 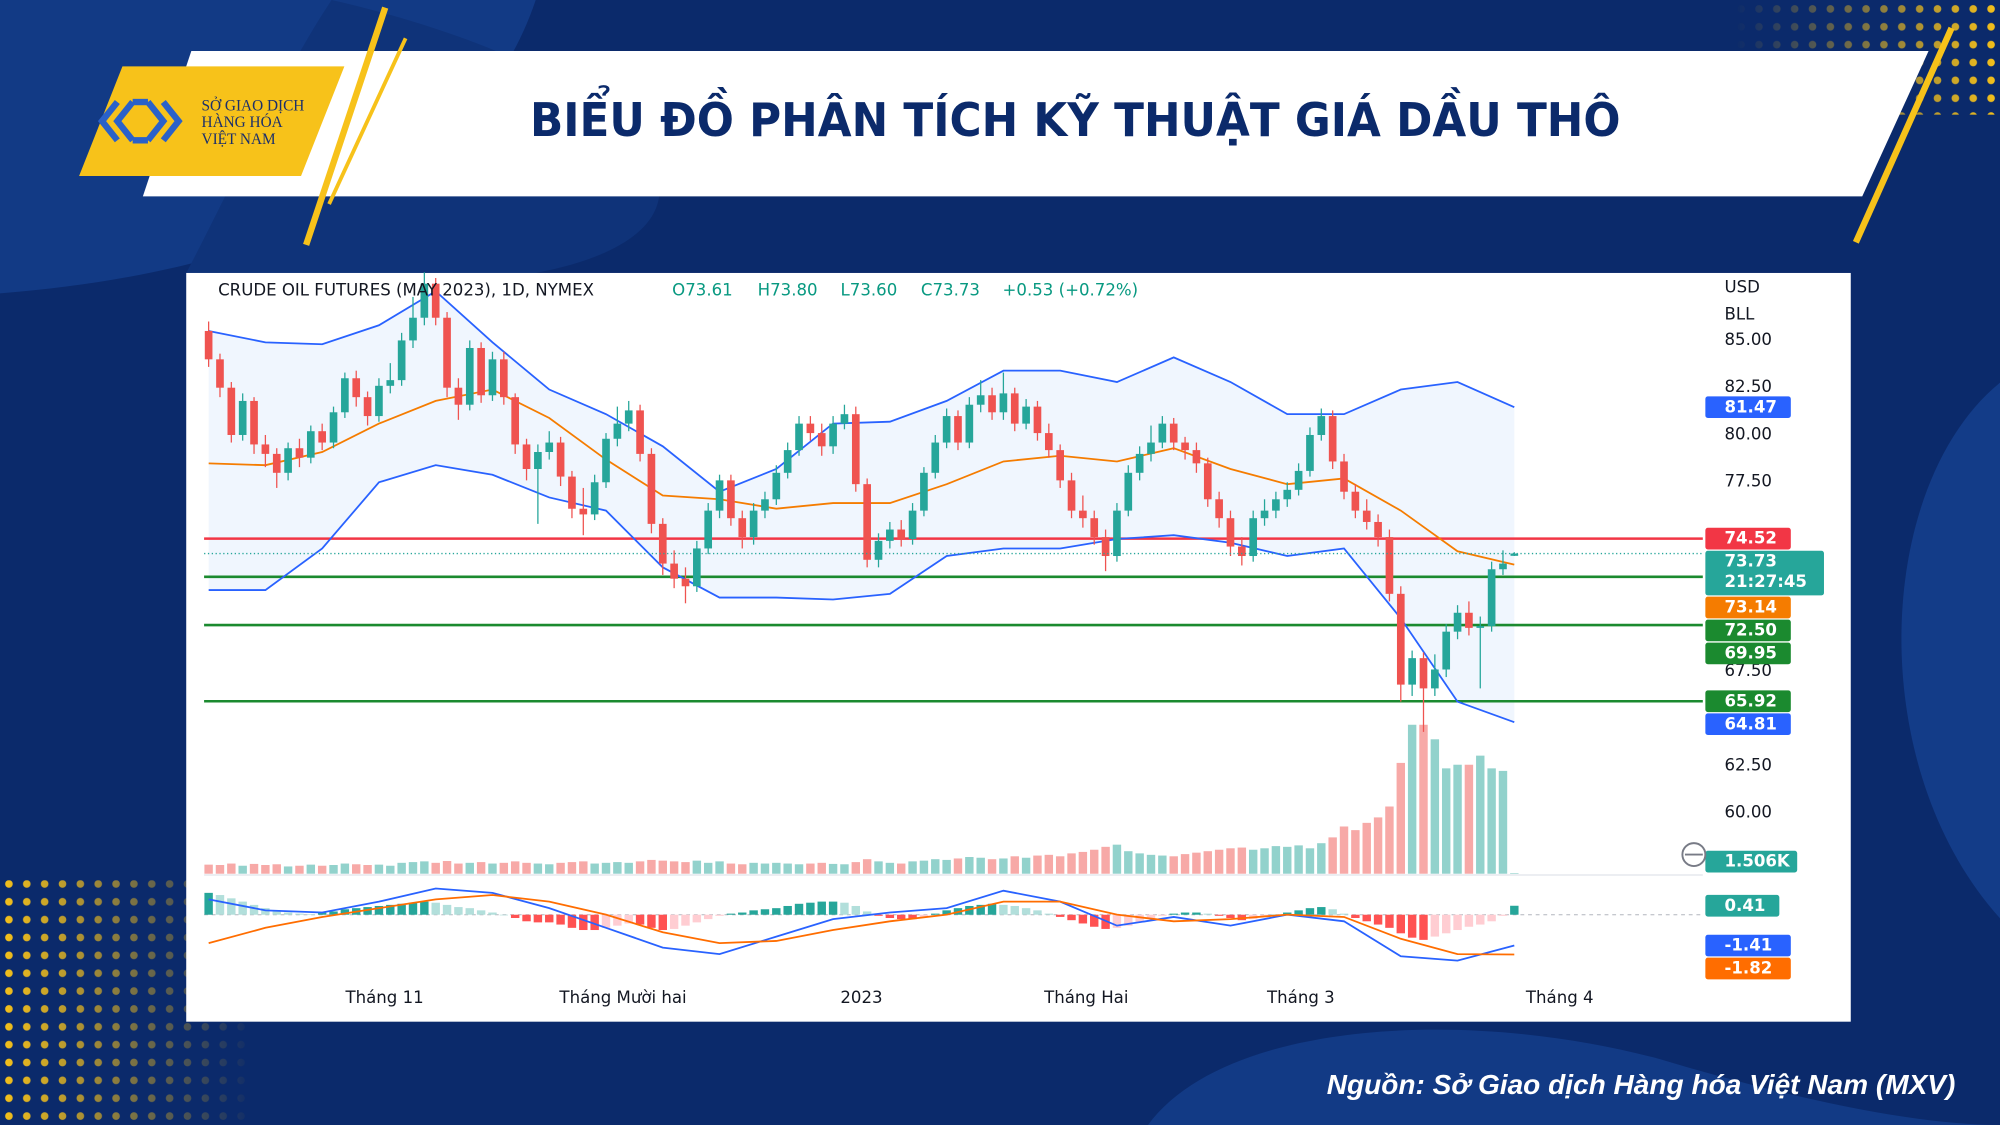 I want to click on price-badge-label: 73.14, so click(x=1750, y=607).